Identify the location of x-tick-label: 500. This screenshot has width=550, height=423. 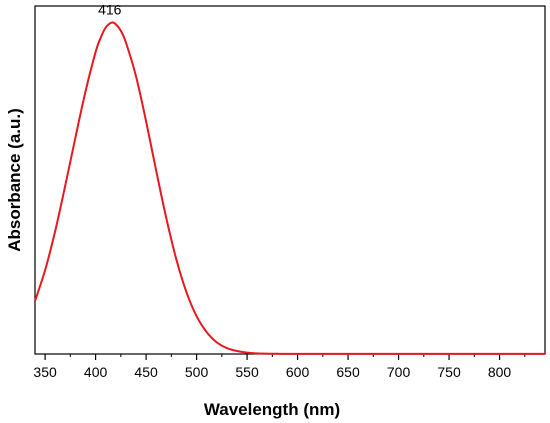
(197, 372).